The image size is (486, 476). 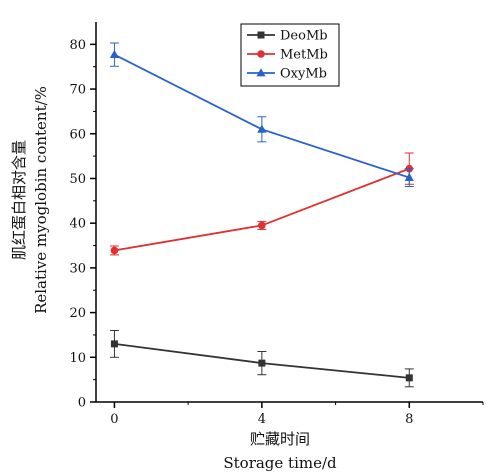 I want to click on legend: DeoMb MetMb OxyMb, so click(x=290, y=55).